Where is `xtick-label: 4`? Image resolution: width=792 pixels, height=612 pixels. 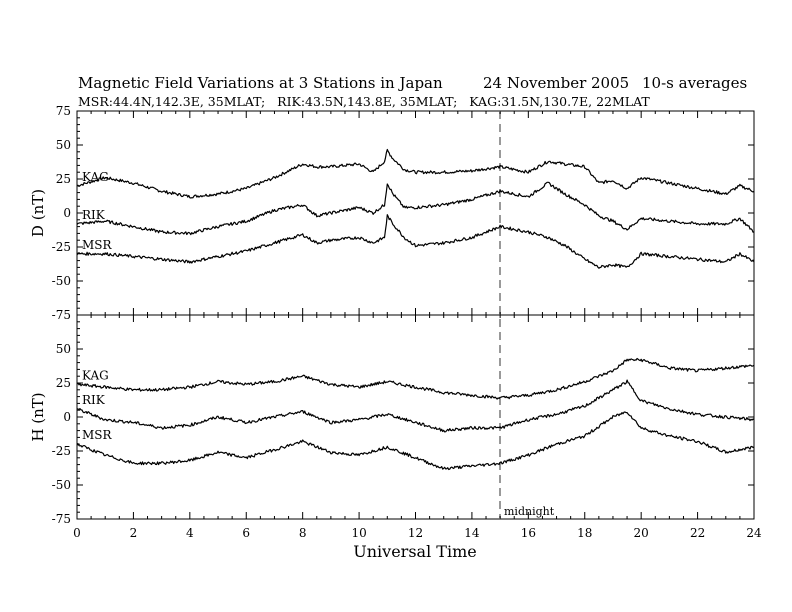 xtick-label: 4 is located at coordinates (190, 533).